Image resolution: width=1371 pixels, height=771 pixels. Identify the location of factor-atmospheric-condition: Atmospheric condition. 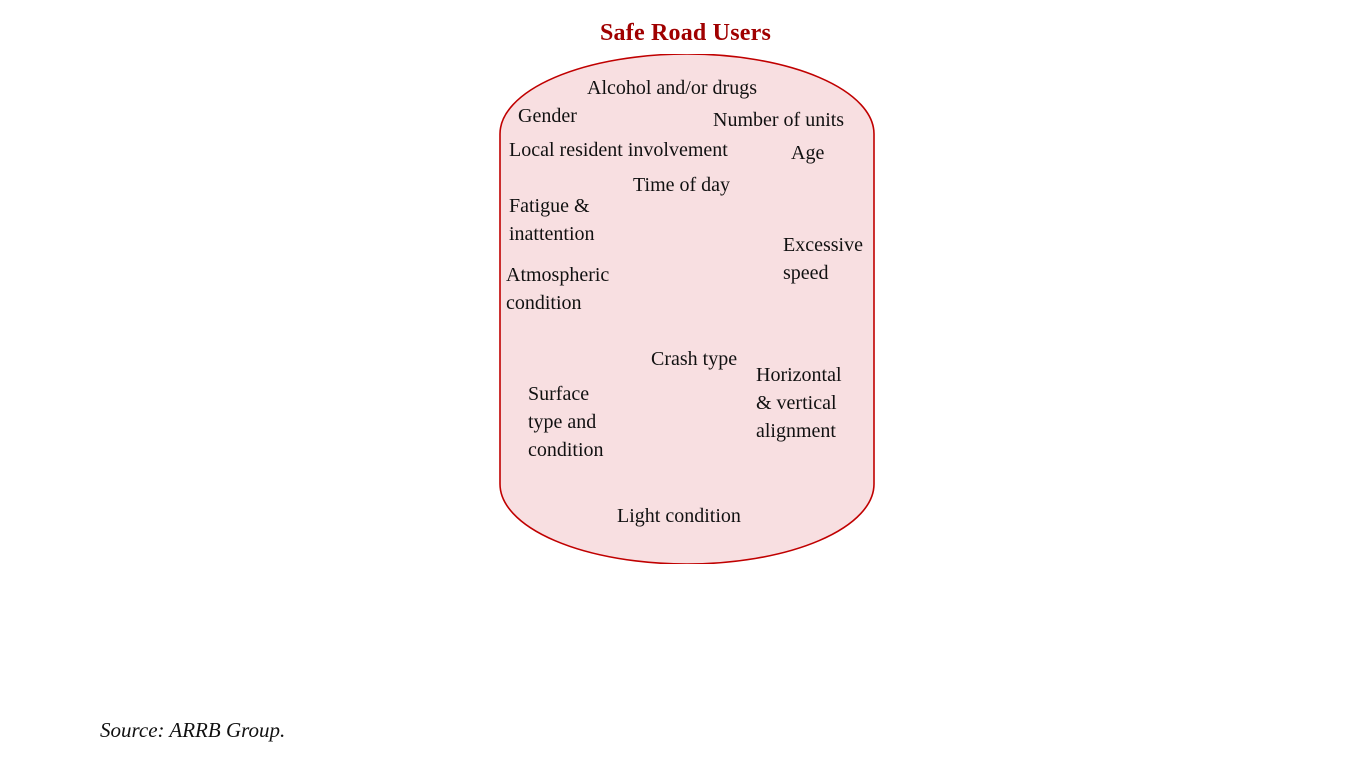
(558, 289).